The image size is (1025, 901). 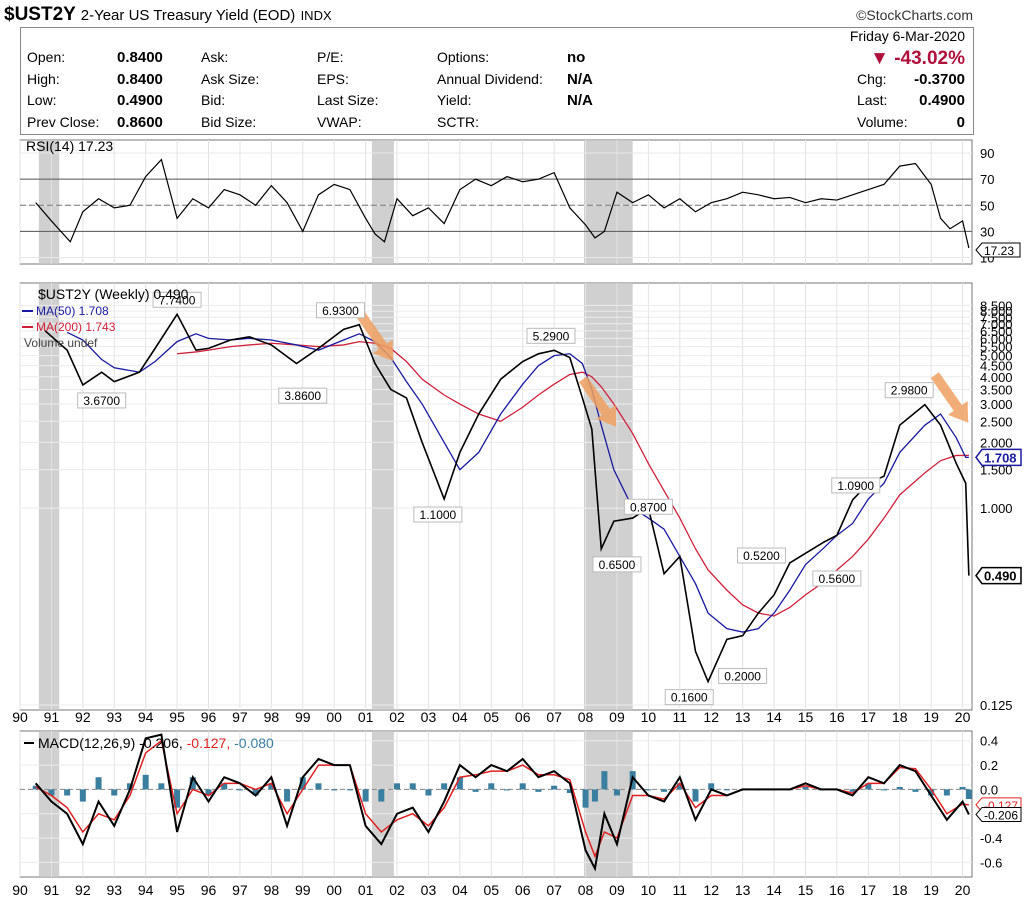 I want to click on price-y-tick: 1.000, so click(x=996, y=508).